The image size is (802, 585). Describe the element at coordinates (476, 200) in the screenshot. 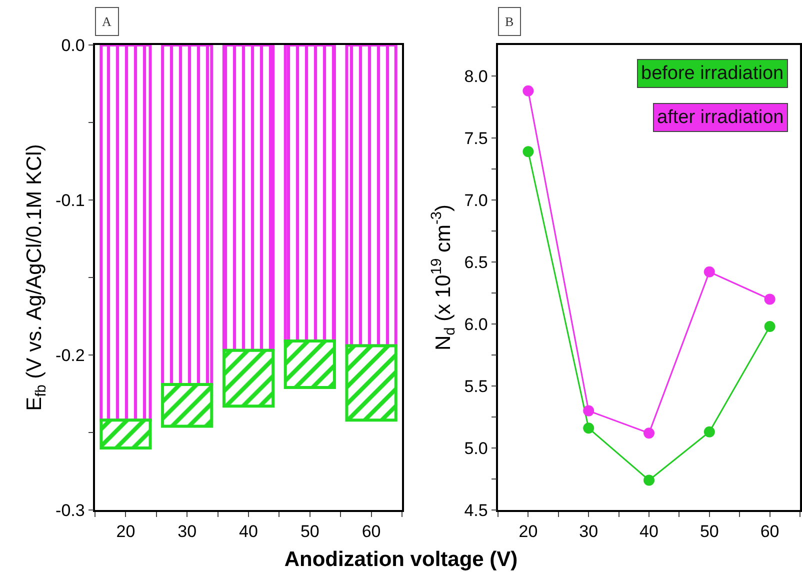

I see `y-tick-label: 7.0` at that location.